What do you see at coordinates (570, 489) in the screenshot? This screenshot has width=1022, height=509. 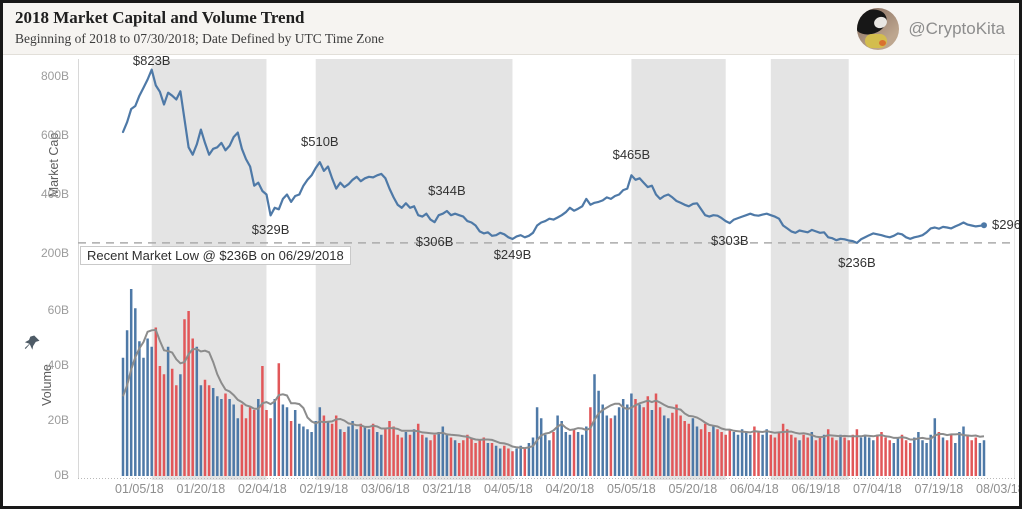 I see `x-axis-label: 04/20/18` at bounding box center [570, 489].